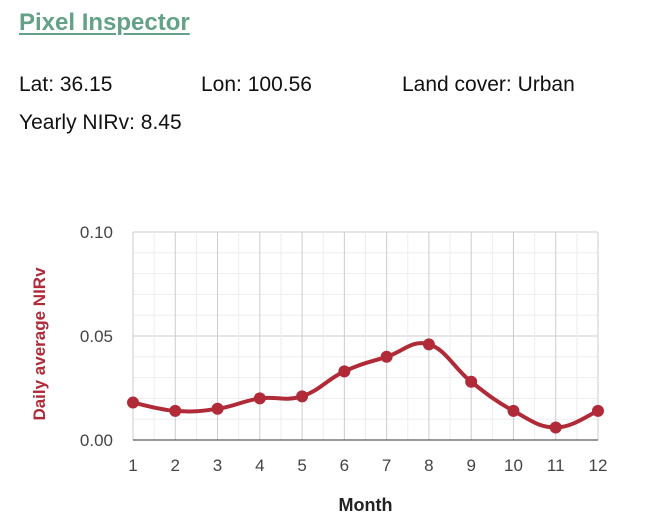  What do you see at coordinates (100, 122) in the screenshot?
I see `yearly-nirv-label: Yearly NIRv: 8.45` at bounding box center [100, 122].